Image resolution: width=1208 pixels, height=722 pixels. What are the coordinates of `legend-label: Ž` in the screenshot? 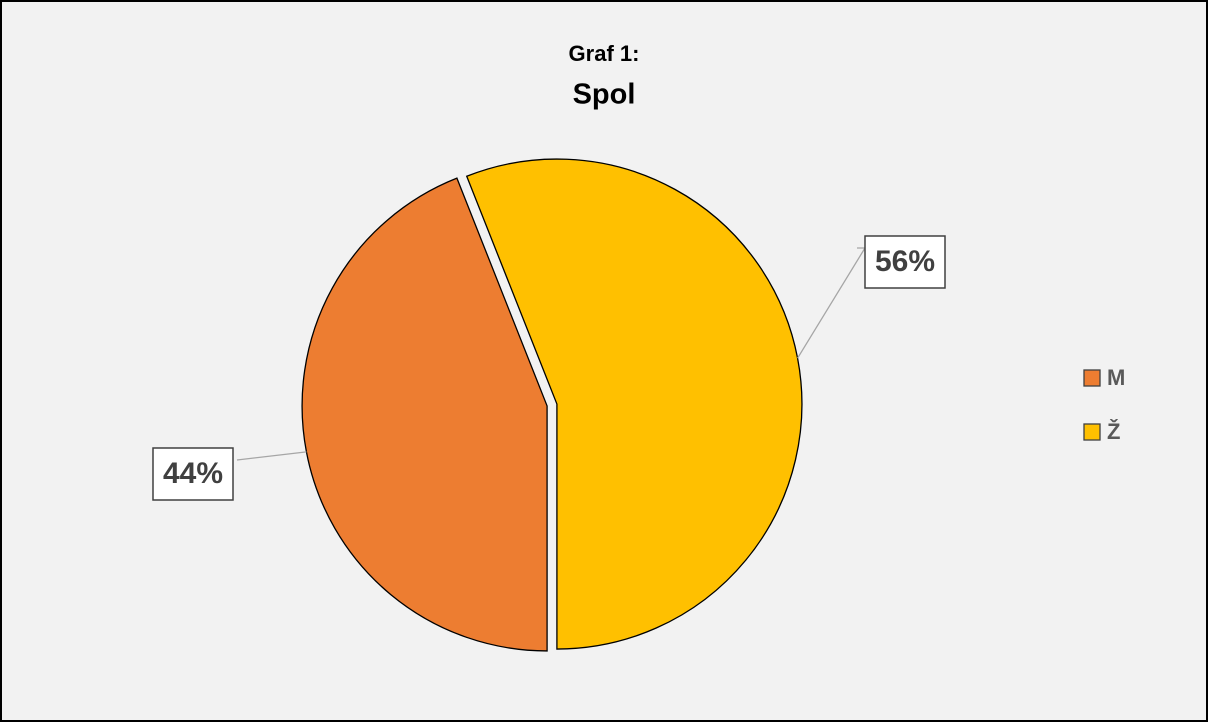 It's located at (1113, 431).